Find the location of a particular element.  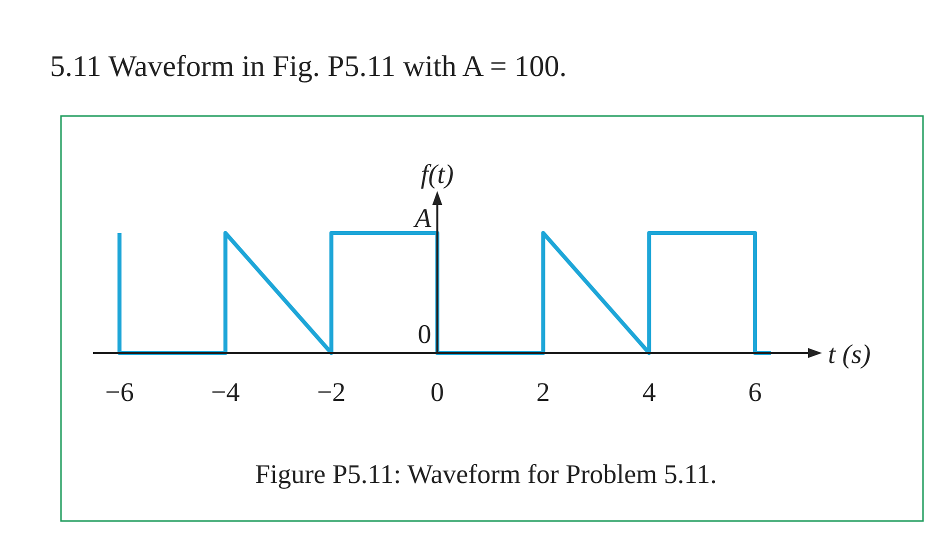

x-tick-label: 6 is located at coordinates (755, 392).